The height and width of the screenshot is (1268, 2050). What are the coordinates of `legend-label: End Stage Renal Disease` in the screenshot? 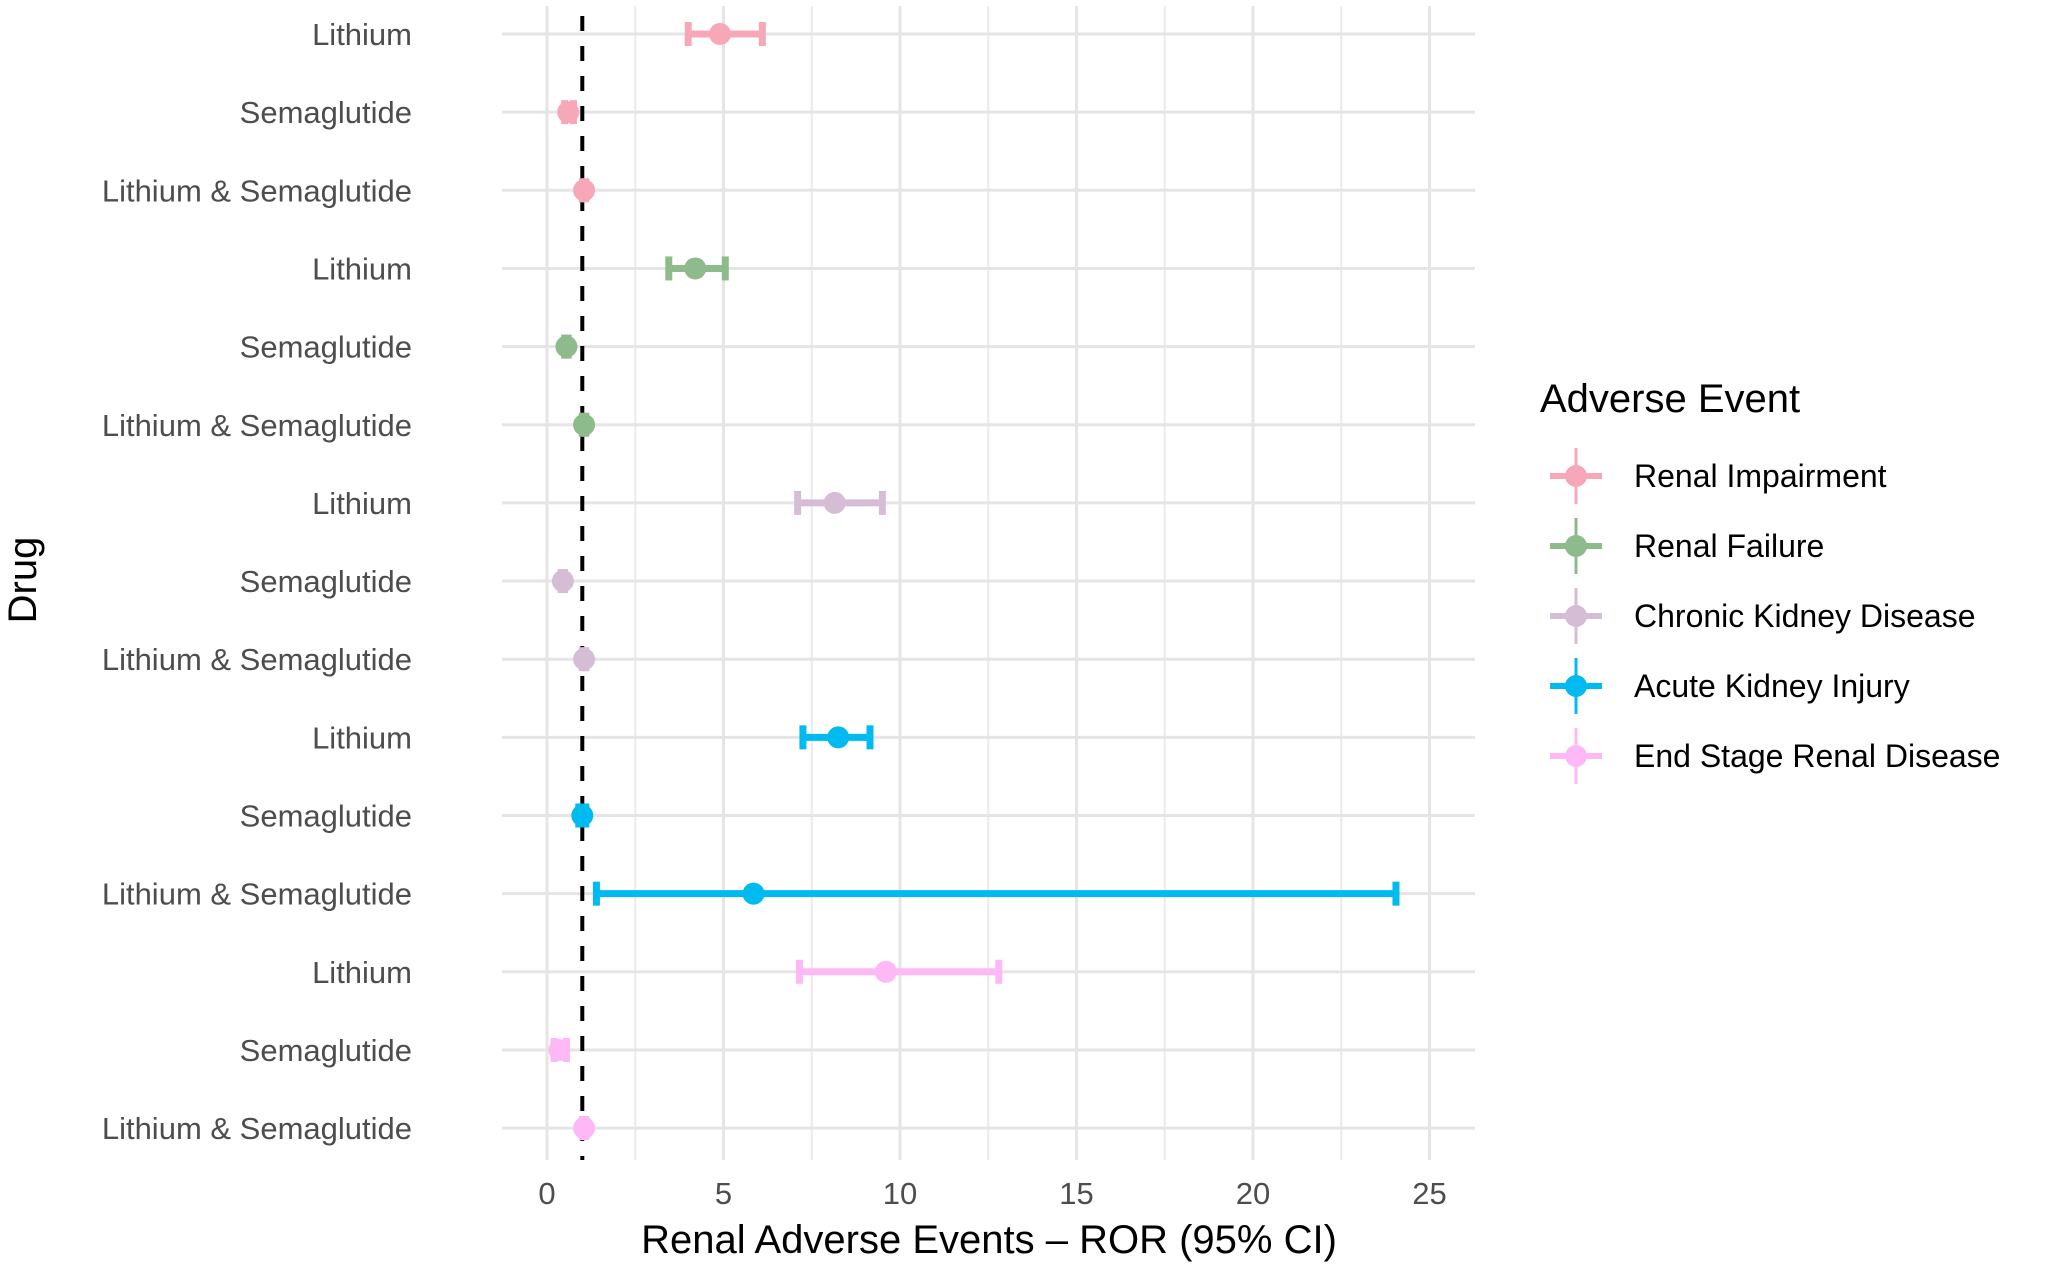 It's located at (1817, 756).